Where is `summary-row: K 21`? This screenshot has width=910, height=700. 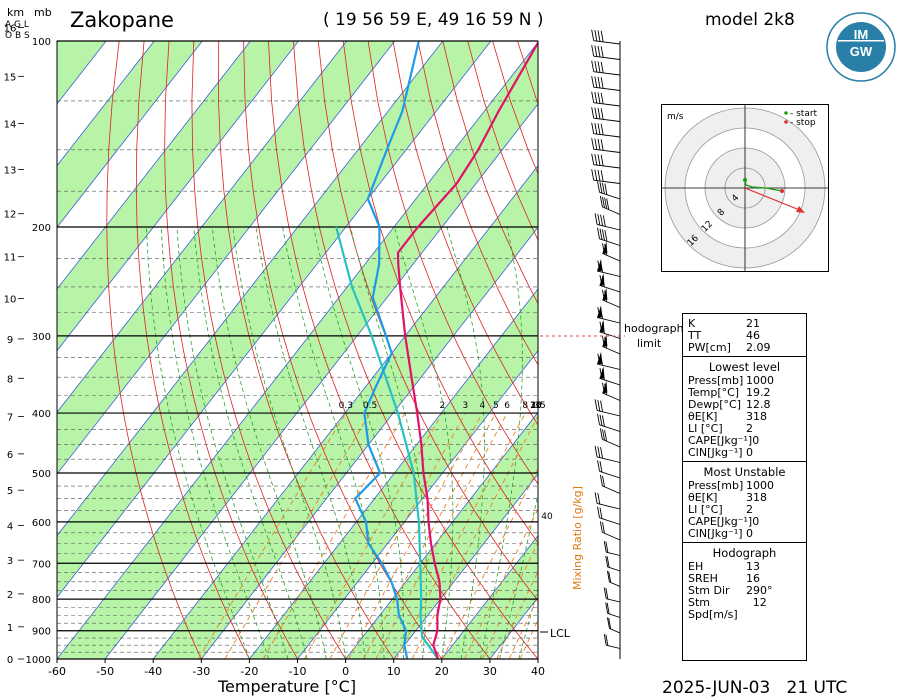 summary-row: K 21 is located at coordinates (744, 324).